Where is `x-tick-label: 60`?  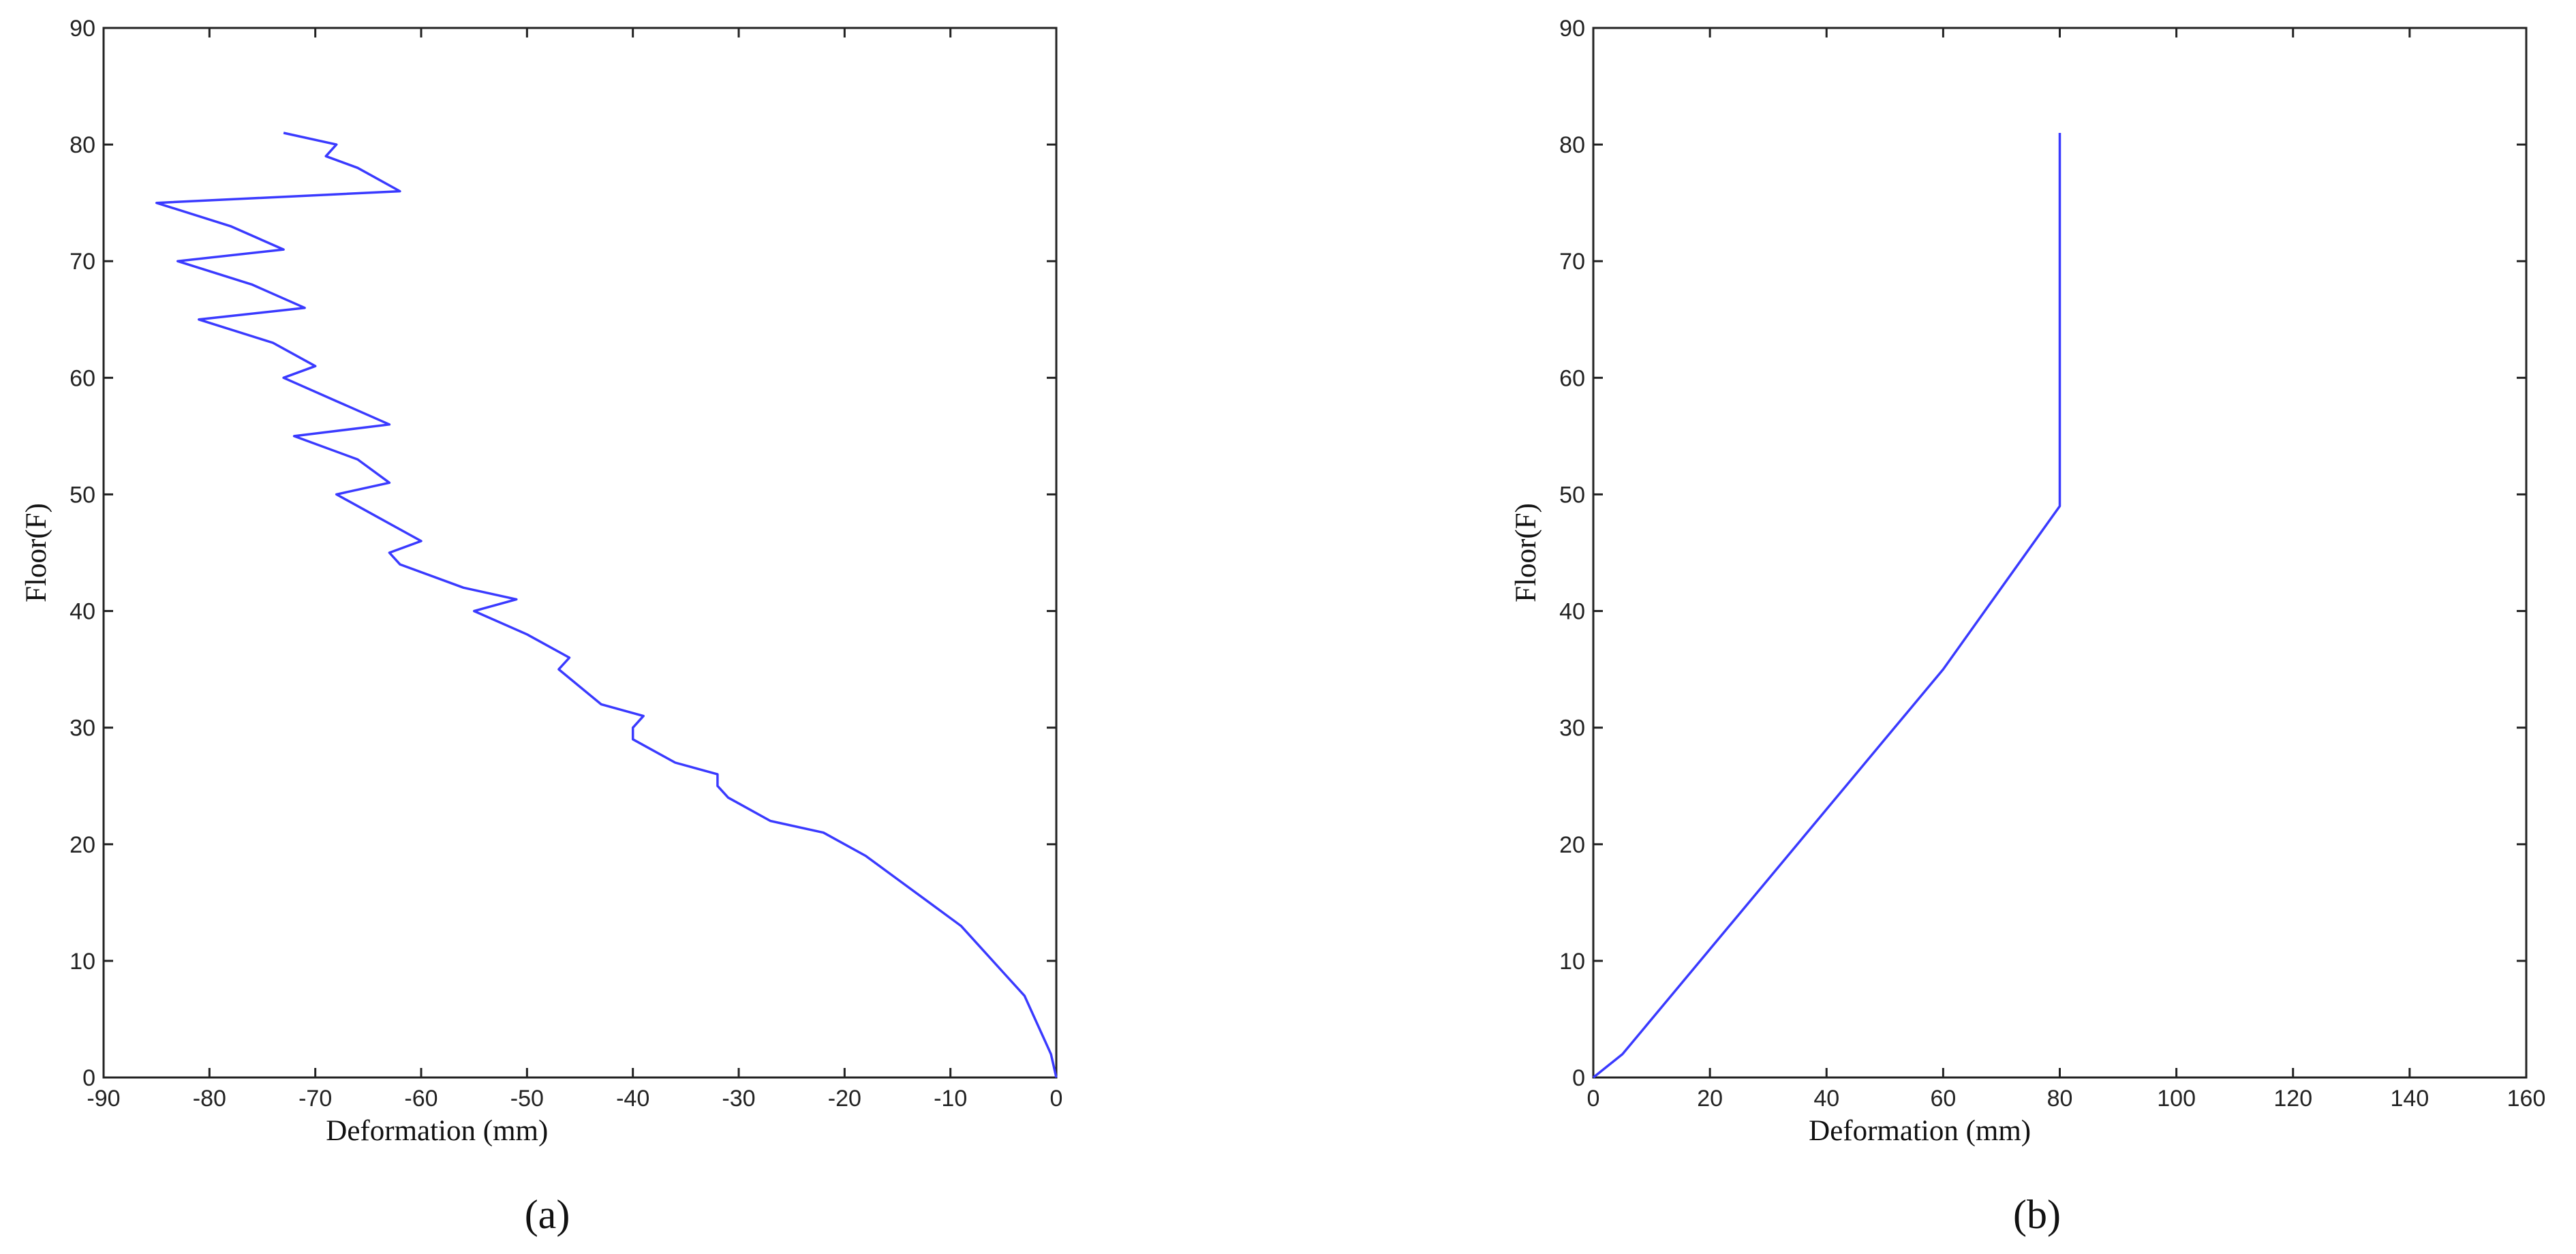 x-tick-label: 60 is located at coordinates (1943, 1099).